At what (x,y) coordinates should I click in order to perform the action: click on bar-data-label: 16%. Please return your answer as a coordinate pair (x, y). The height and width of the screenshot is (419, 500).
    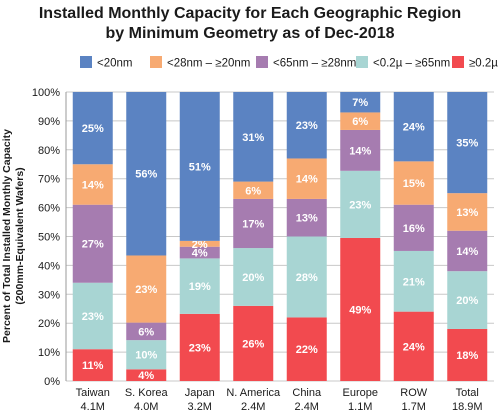
    Looking at the image, I should click on (414, 229).